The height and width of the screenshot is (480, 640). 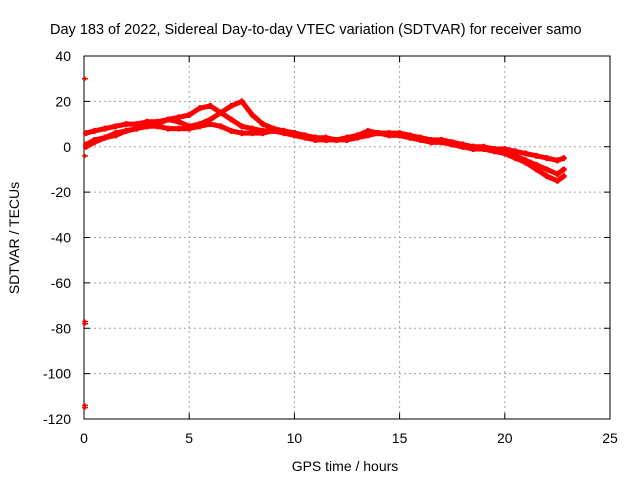 I want to click on y-tick-label: -20, so click(x=61, y=192).